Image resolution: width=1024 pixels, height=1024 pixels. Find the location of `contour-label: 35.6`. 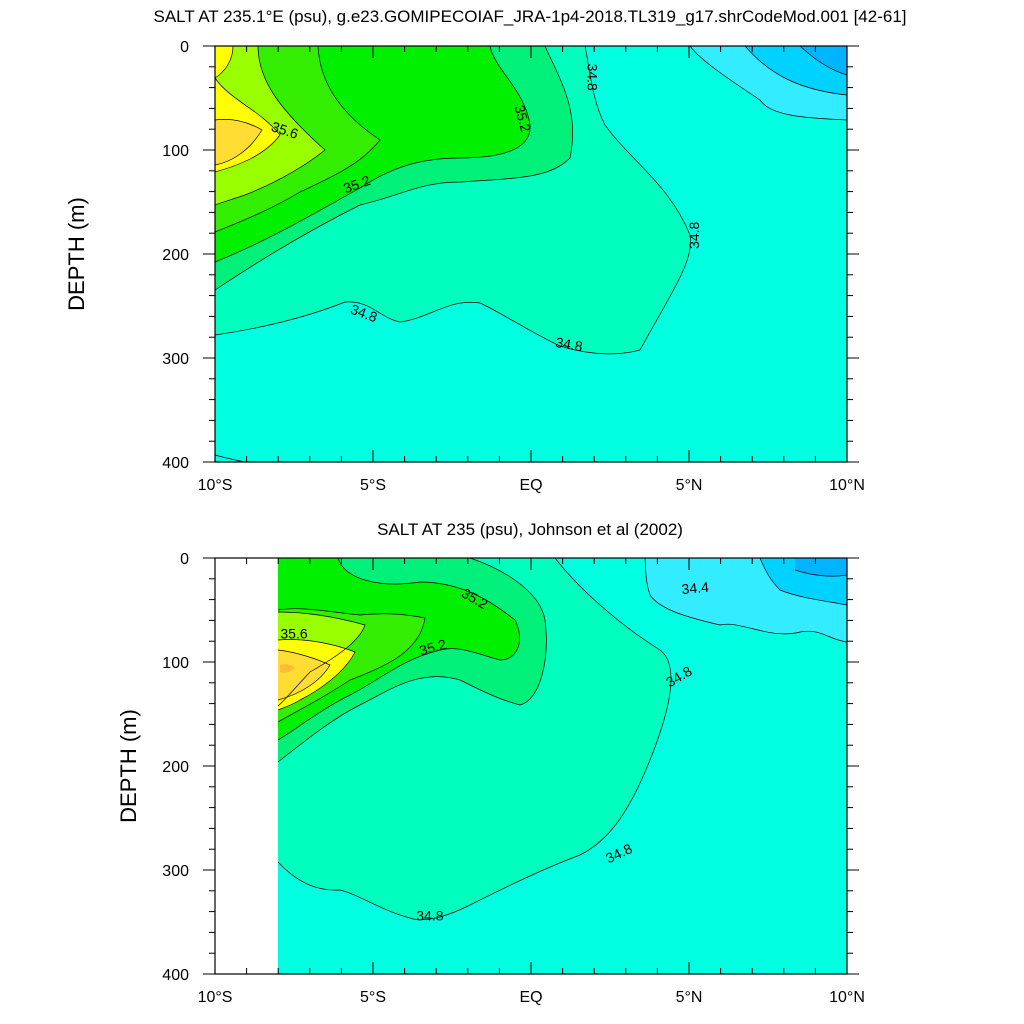

contour-label: 35.6 is located at coordinates (293, 634).